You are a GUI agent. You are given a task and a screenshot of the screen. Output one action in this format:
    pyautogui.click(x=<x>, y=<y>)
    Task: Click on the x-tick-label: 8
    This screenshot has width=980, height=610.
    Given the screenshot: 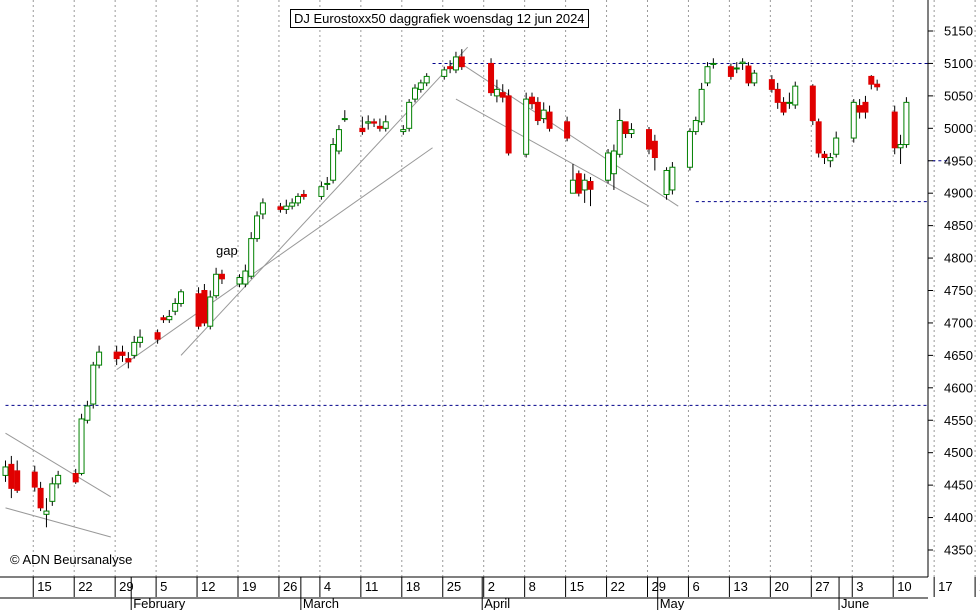 What is the action you would take?
    pyautogui.click(x=532, y=586)
    